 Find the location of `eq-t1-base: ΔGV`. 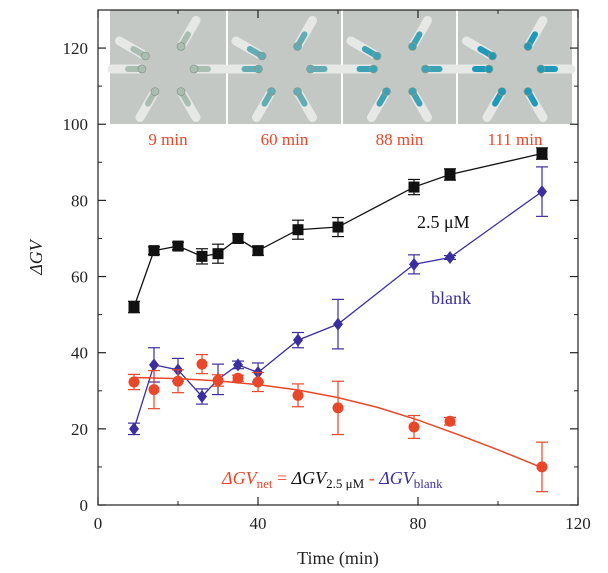

eq-t1-base: ΔGV is located at coordinates (310, 478).